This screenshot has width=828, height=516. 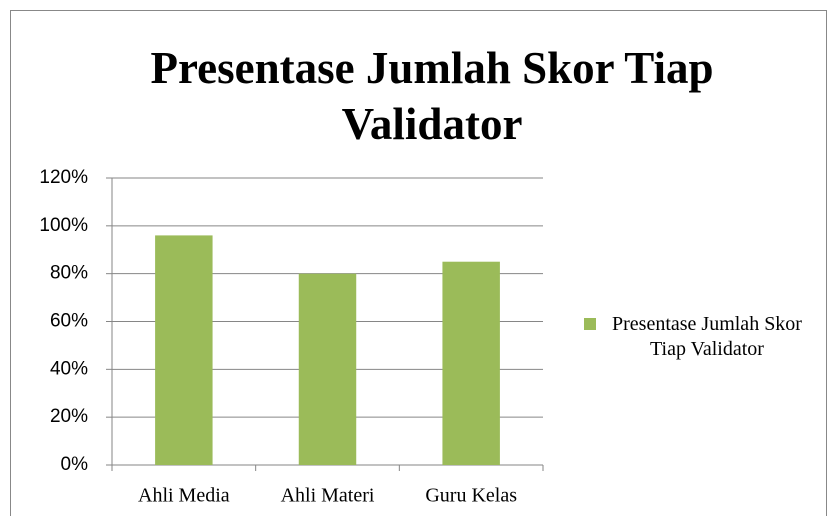 I want to click on y-tick-label: 60%, so click(x=69, y=321).